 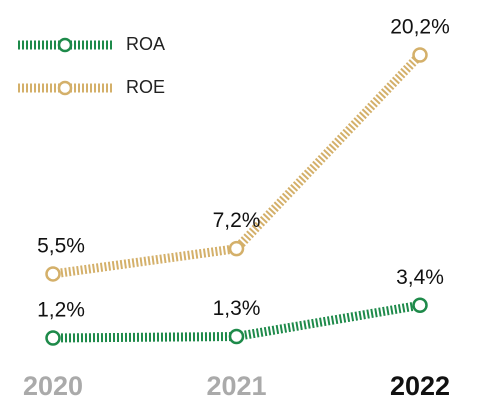 What do you see at coordinates (145, 87) in the screenshot?
I see `legend-label: ROE` at bounding box center [145, 87].